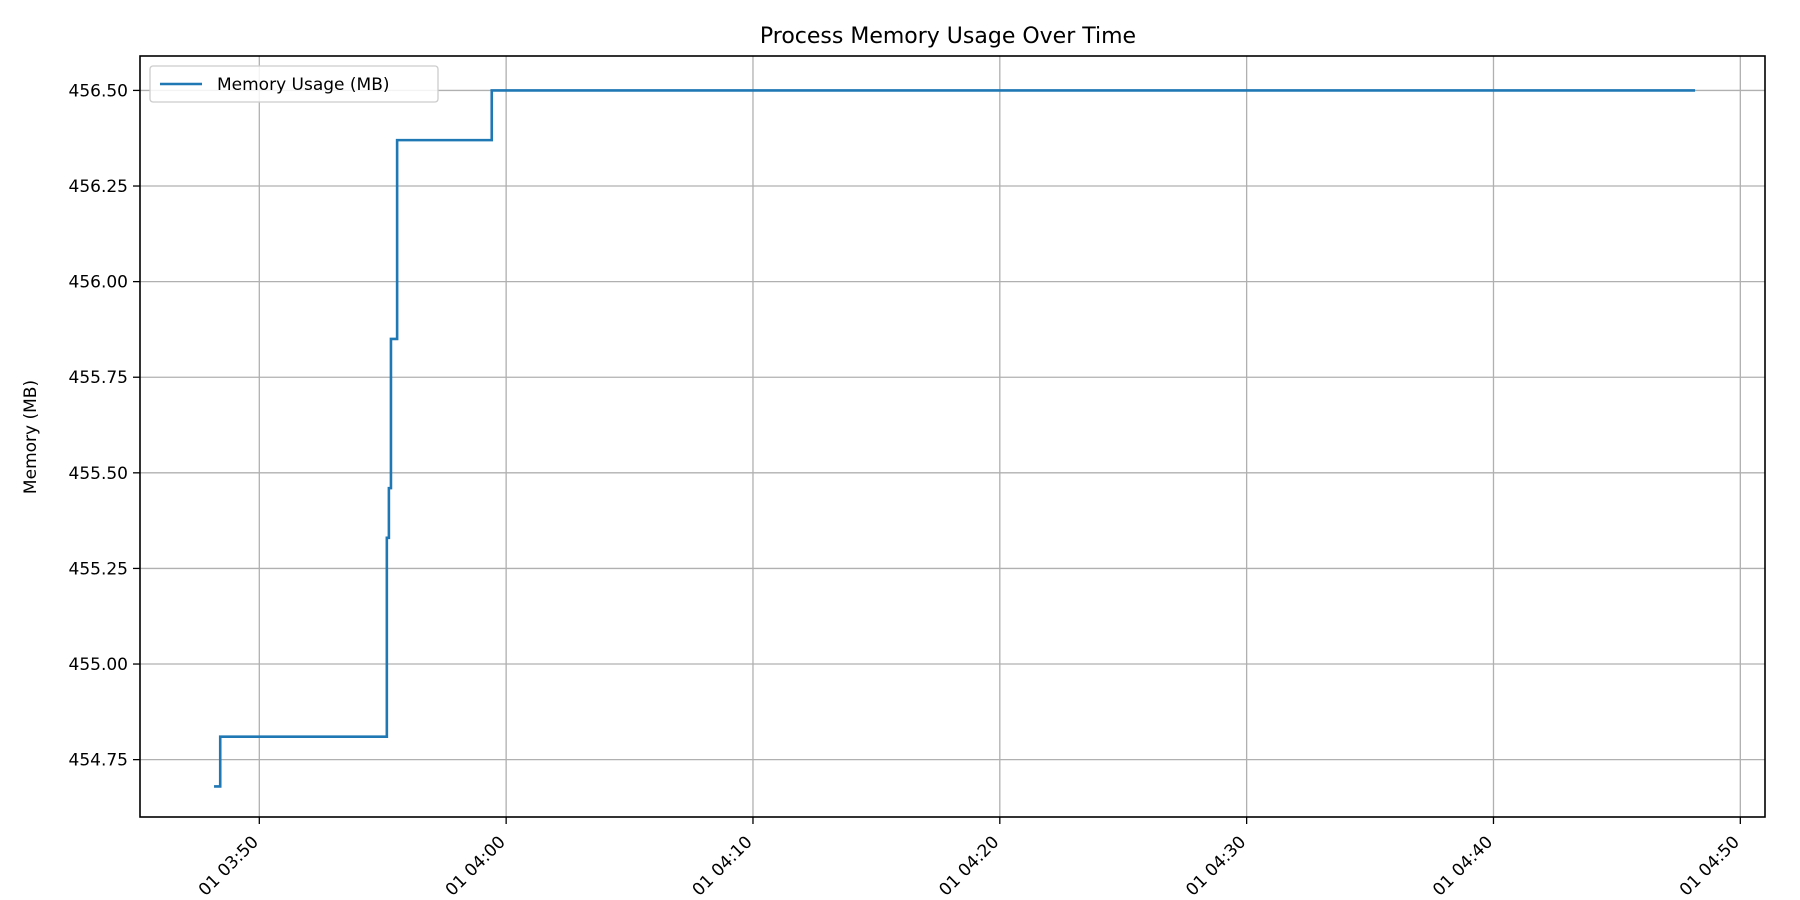  Describe the element at coordinates (229, 866) in the screenshot. I see `x-tick-label: 01 03:50` at that location.